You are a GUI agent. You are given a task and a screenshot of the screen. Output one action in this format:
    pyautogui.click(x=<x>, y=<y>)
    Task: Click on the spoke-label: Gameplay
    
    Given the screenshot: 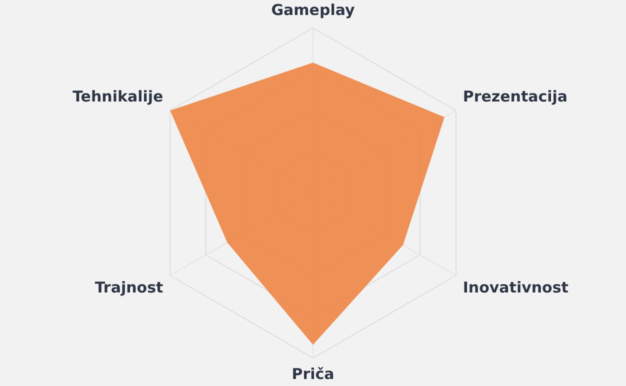 What is the action you would take?
    pyautogui.click(x=313, y=9)
    